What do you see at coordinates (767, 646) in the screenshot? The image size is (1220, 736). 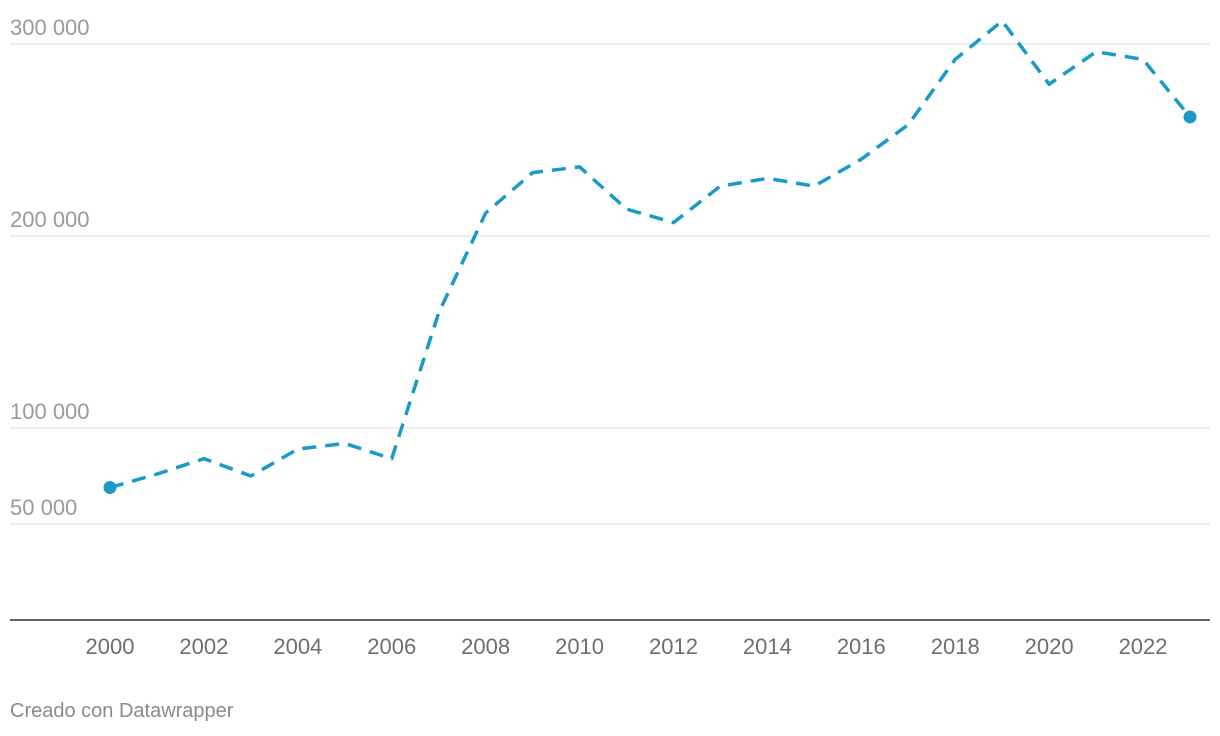 I see `x-tick-label: 2014` at bounding box center [767, 646].